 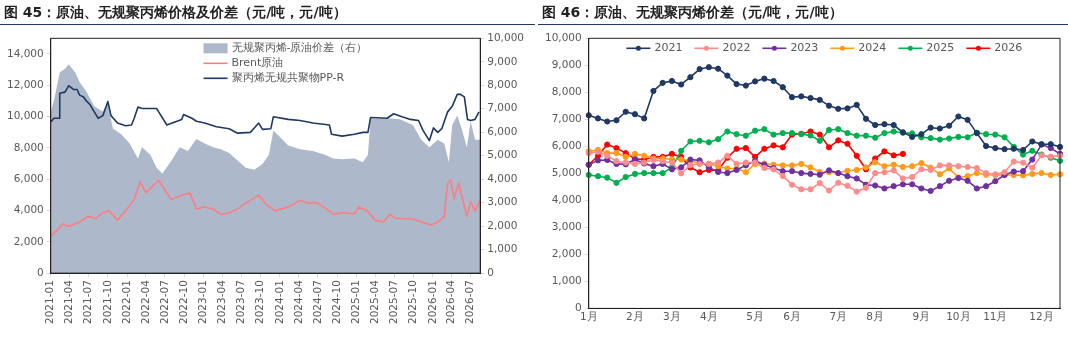 I want to click on chart-title: 图 45：原油、无规聚丙烯价格及价差（元/吨，元/吨）, so click(x=267, y=12).